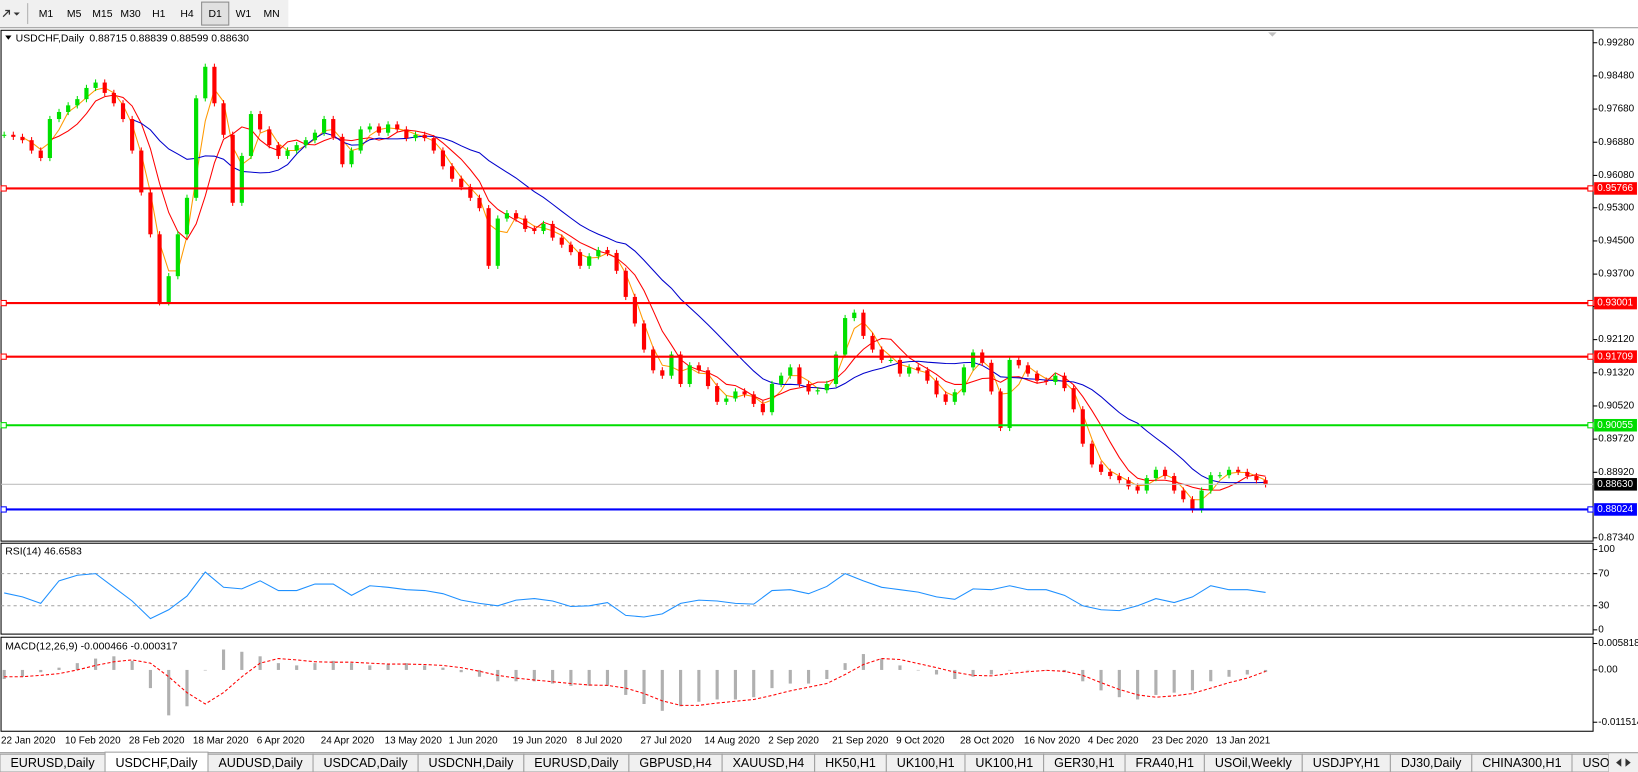 The image size is (1638, 772). I want to click on timeframe-button-pressed, so click(215, 13).